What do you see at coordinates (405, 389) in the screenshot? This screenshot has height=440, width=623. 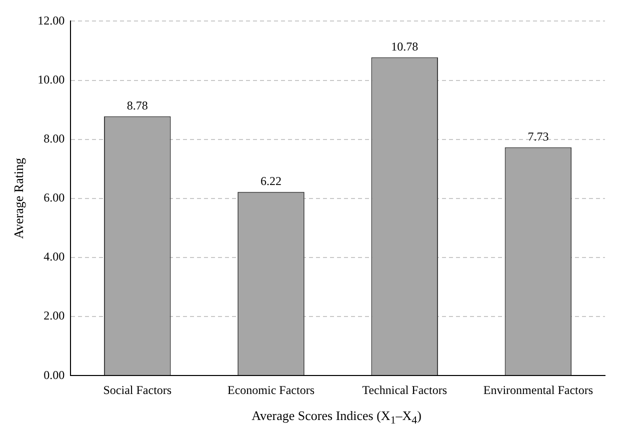 I see `x-tick-label: Technical Factors` at bounding box center [405, 389].